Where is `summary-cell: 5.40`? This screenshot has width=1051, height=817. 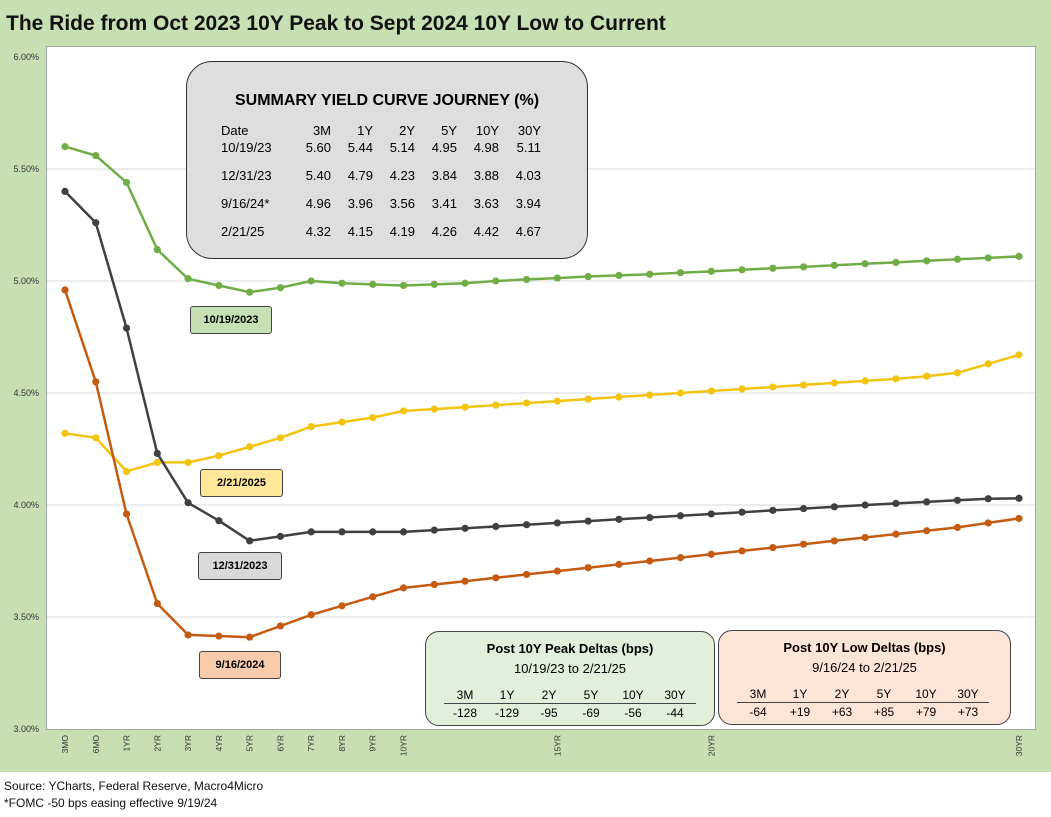 summary-cell: 5.40 is located at coordinates (318, 175).